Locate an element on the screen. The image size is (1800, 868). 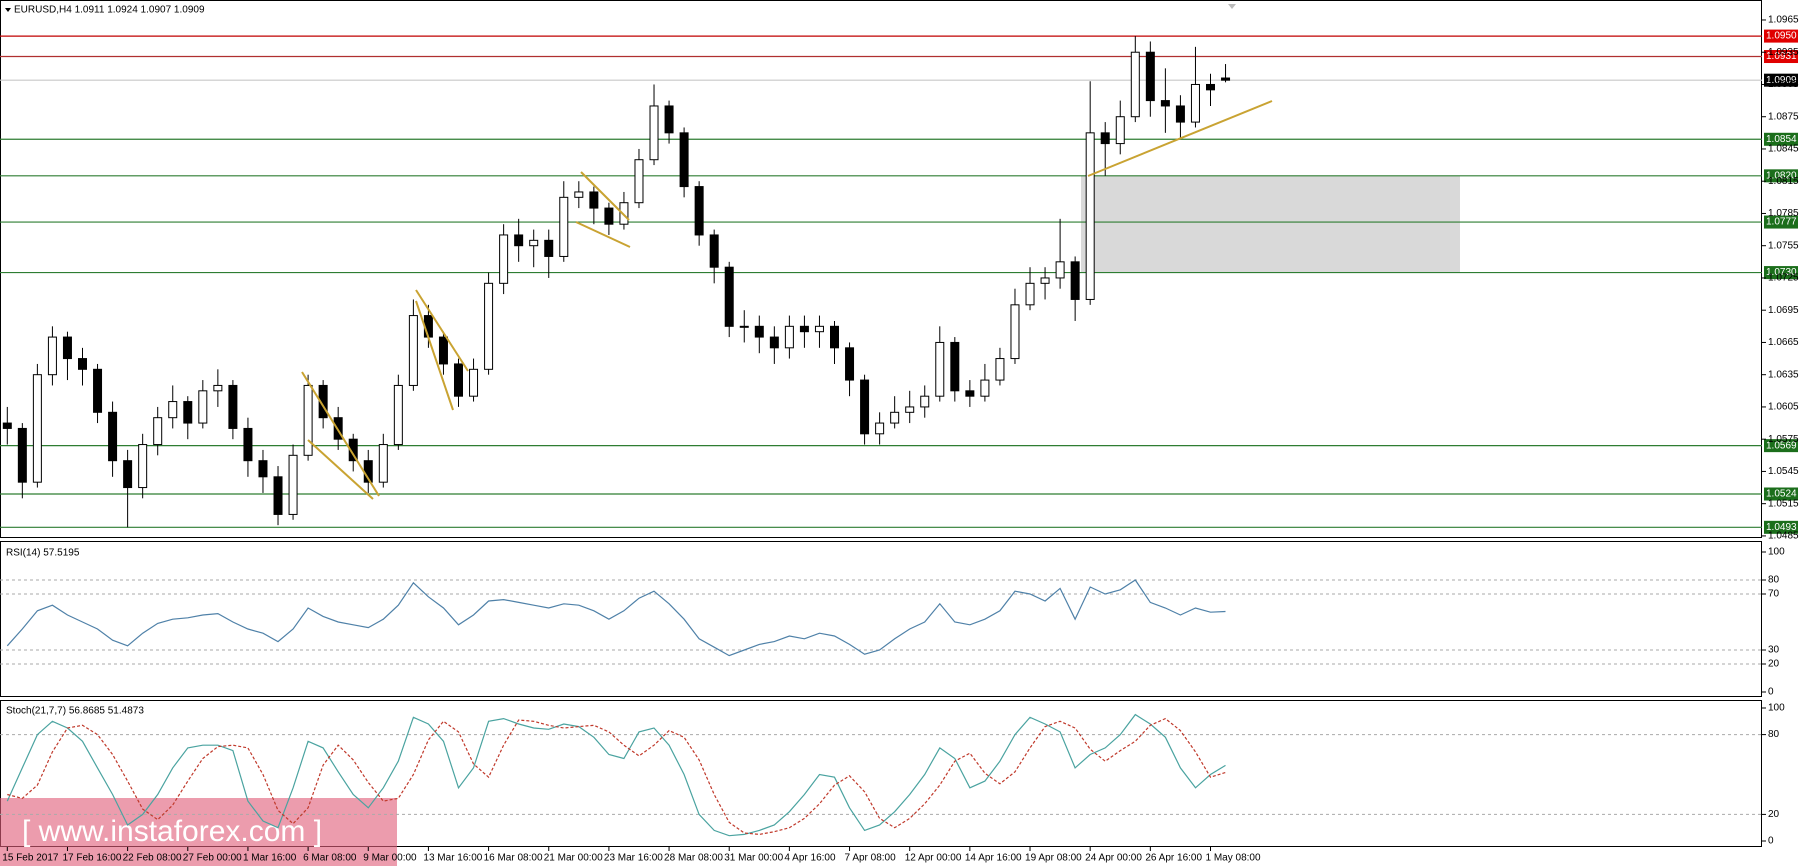
zone-layer is located at coordinates (1270, 224).